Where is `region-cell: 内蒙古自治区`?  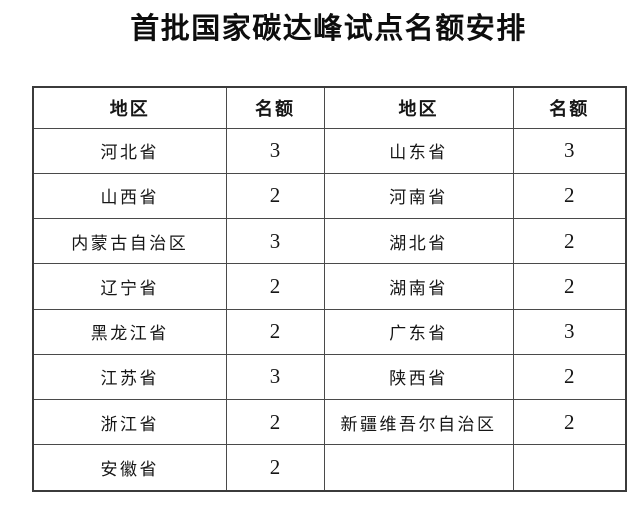
region-cell: 内蒙古自治区 is located at coordinates (129, 241).